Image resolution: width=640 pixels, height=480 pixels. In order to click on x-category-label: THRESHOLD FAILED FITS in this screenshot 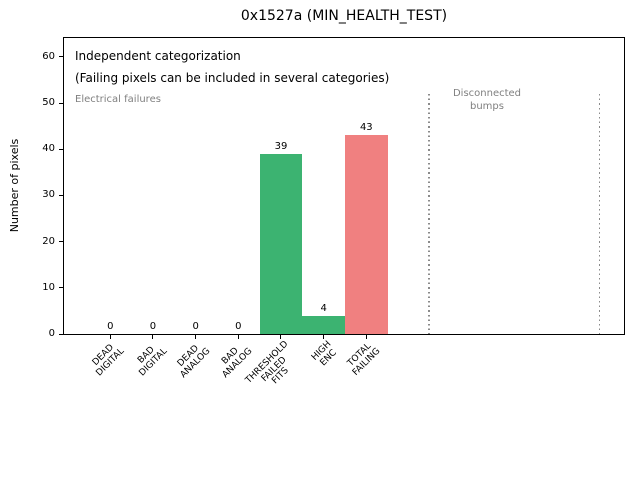, I will do `click(267, 363)`.